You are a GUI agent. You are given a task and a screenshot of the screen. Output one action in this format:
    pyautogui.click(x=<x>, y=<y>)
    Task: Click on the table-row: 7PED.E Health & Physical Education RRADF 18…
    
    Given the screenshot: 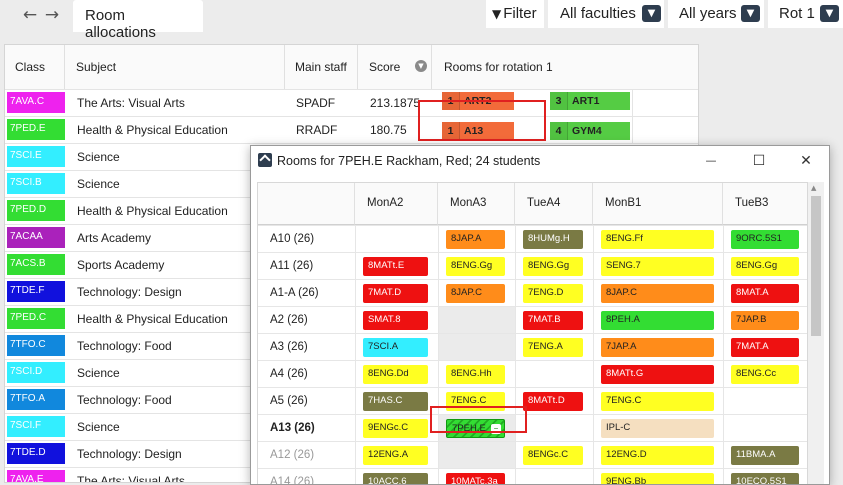 What is the action you would take?
    pyautogui.click(x=351, y=129)
    